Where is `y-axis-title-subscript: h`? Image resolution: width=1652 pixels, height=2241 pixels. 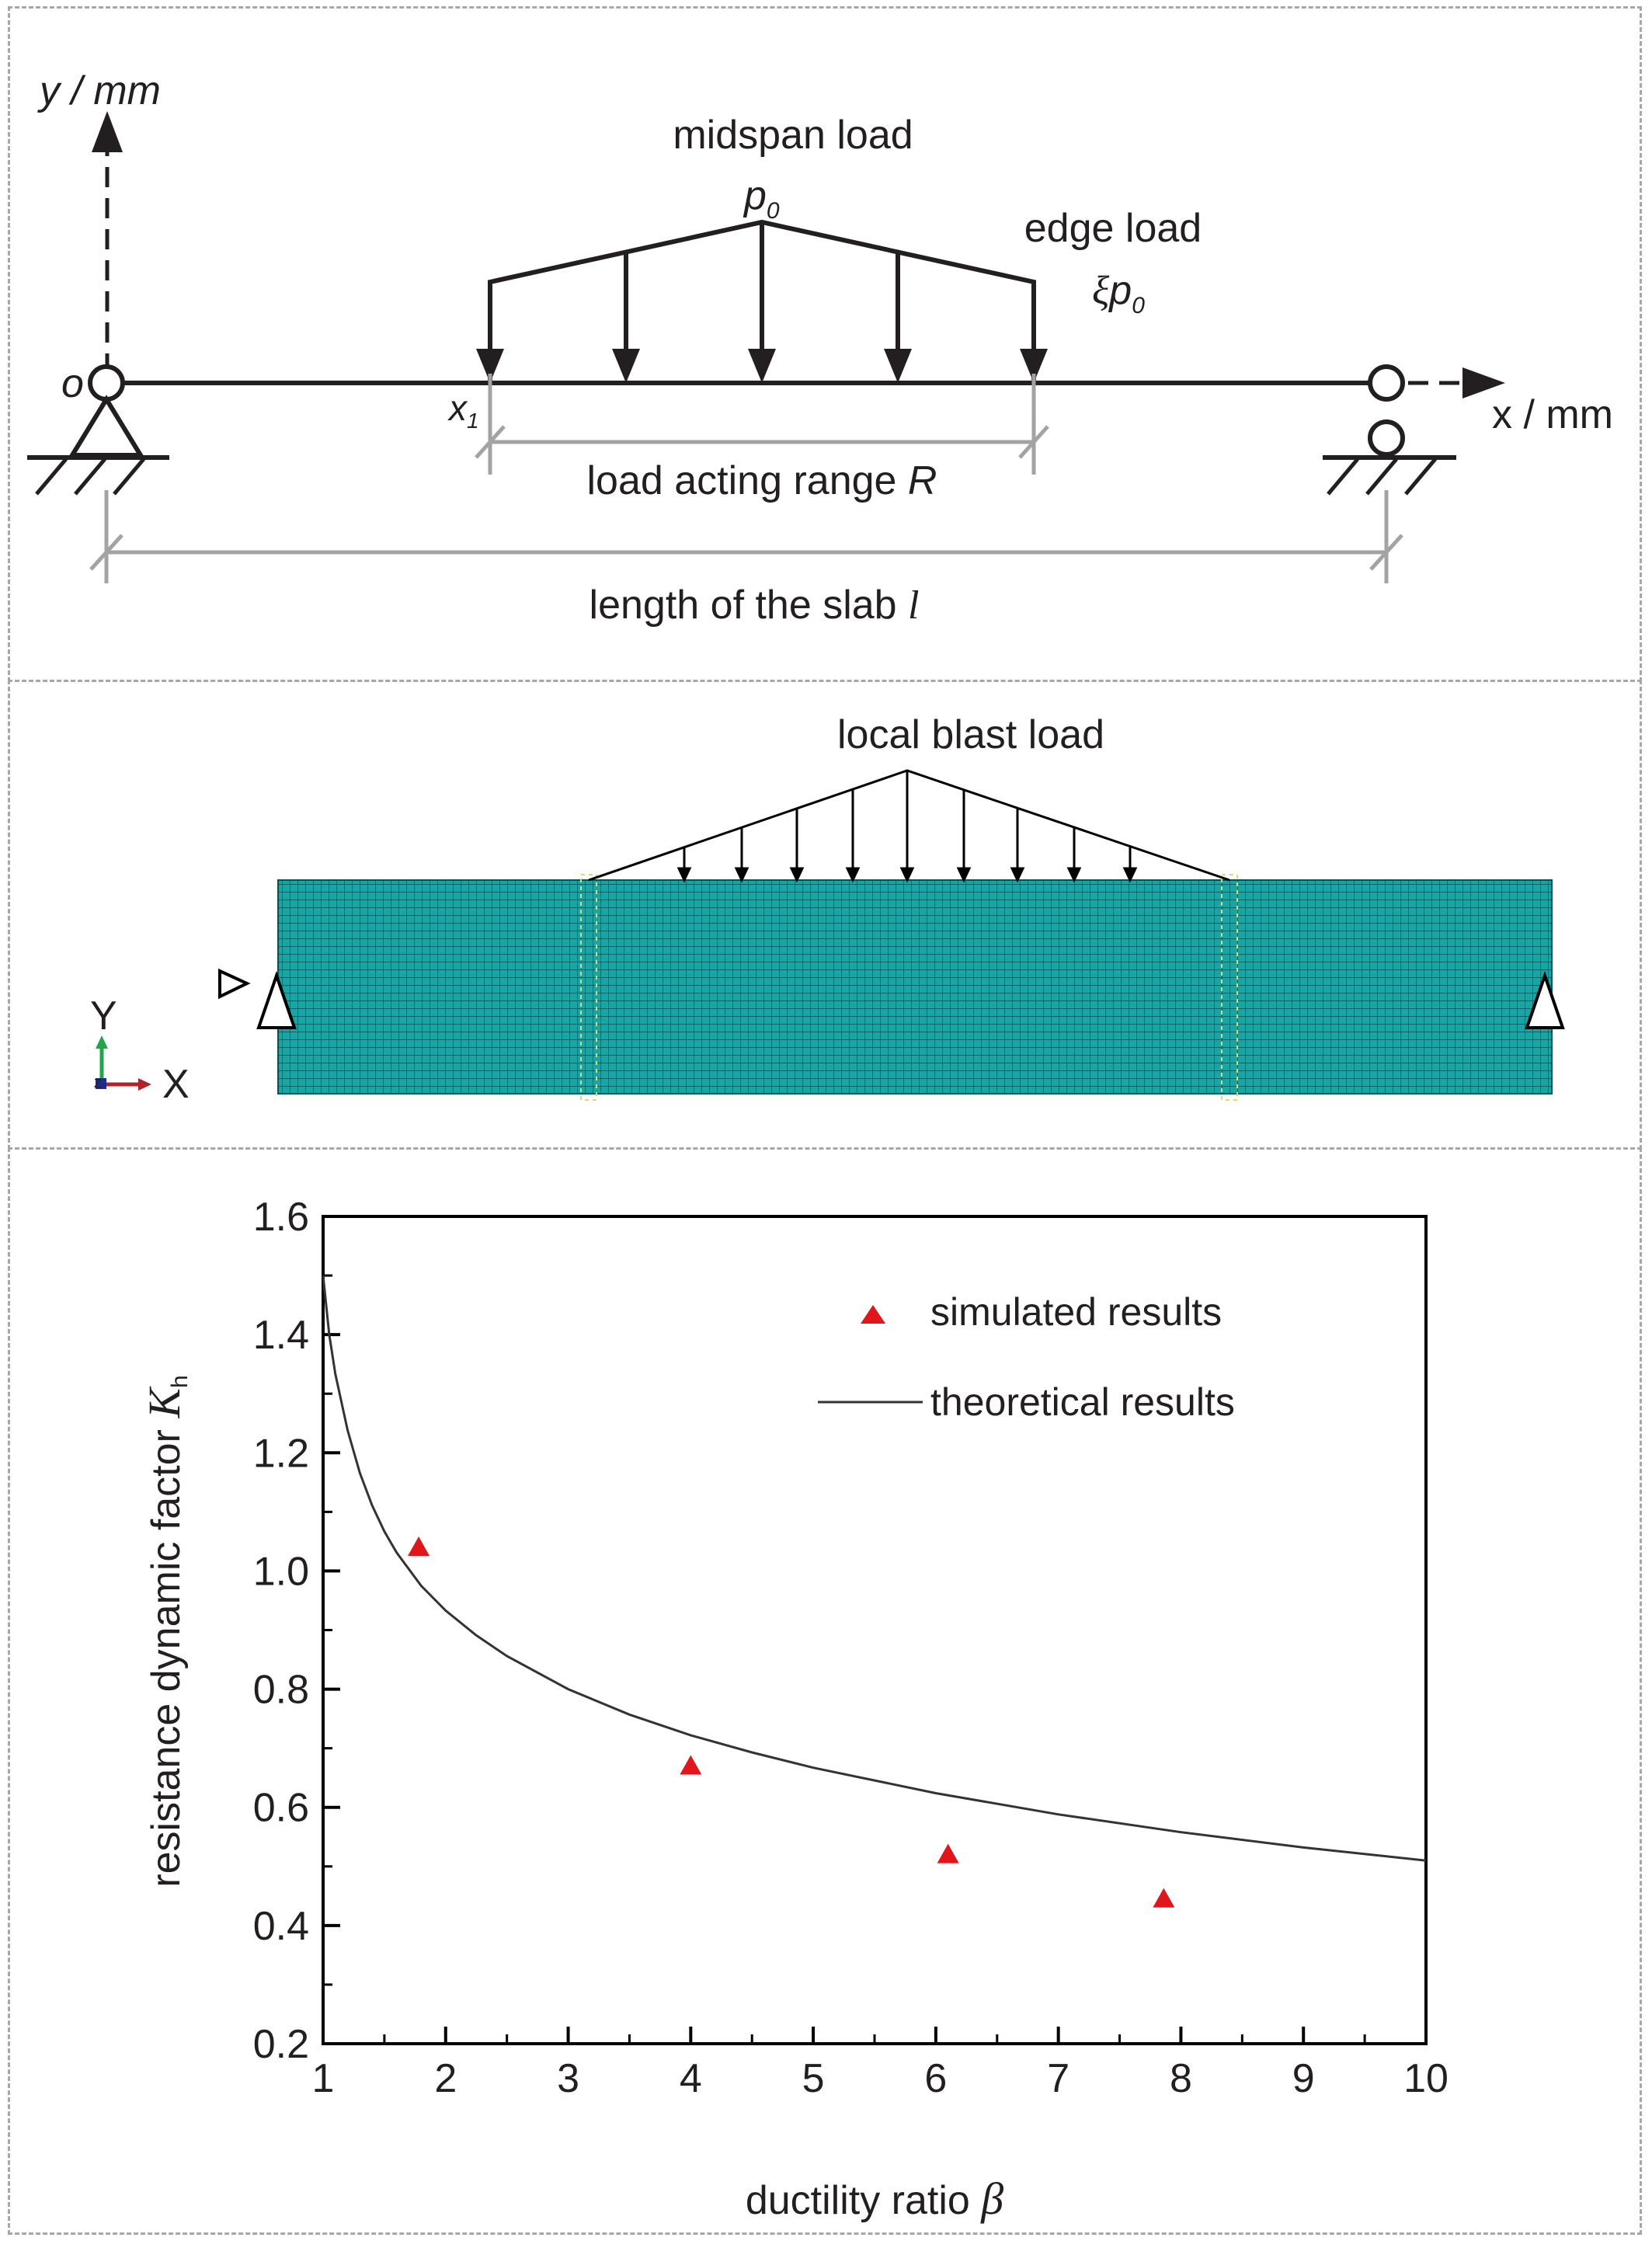 y-axis-title-subscript: h is located at coordinates (180, 1381).